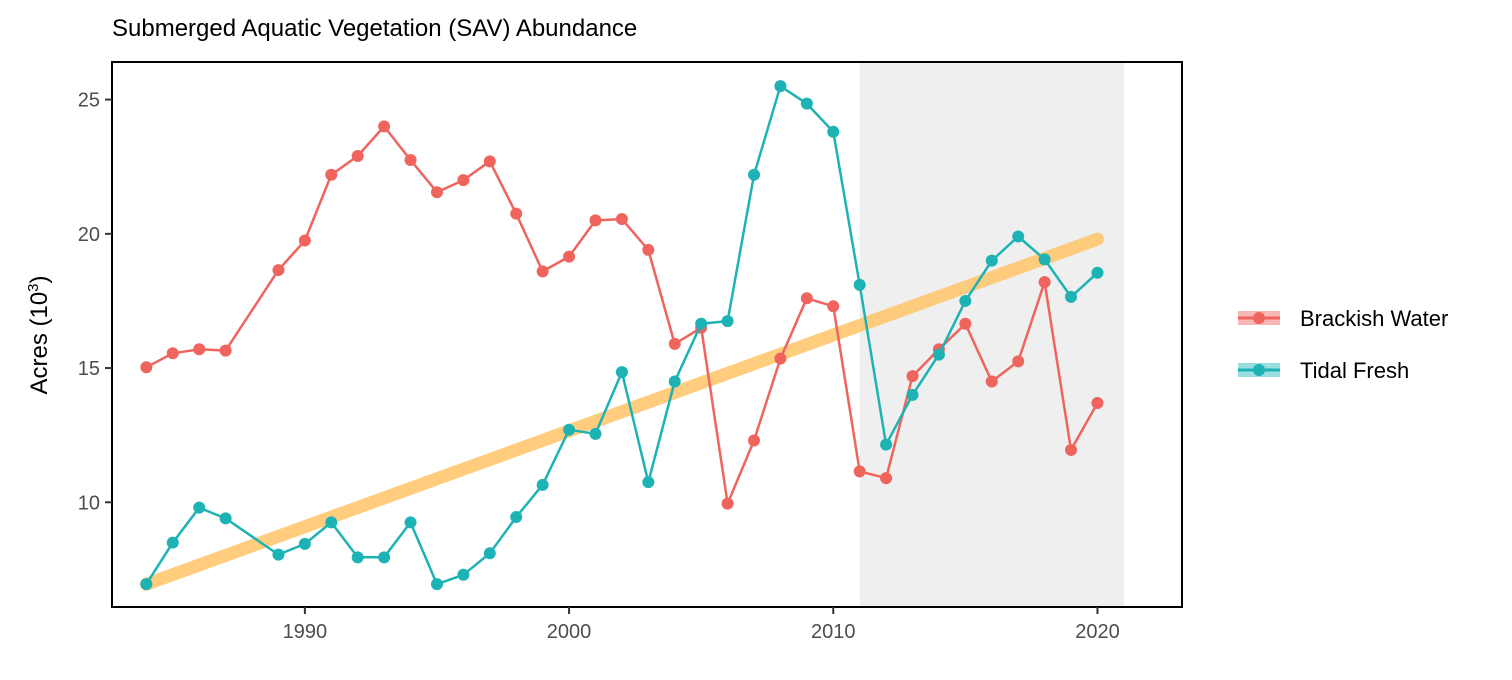 The height and width of the screenshot is (680, 1512). I want to click on x-tick-label: 1990, so click(305, 632).